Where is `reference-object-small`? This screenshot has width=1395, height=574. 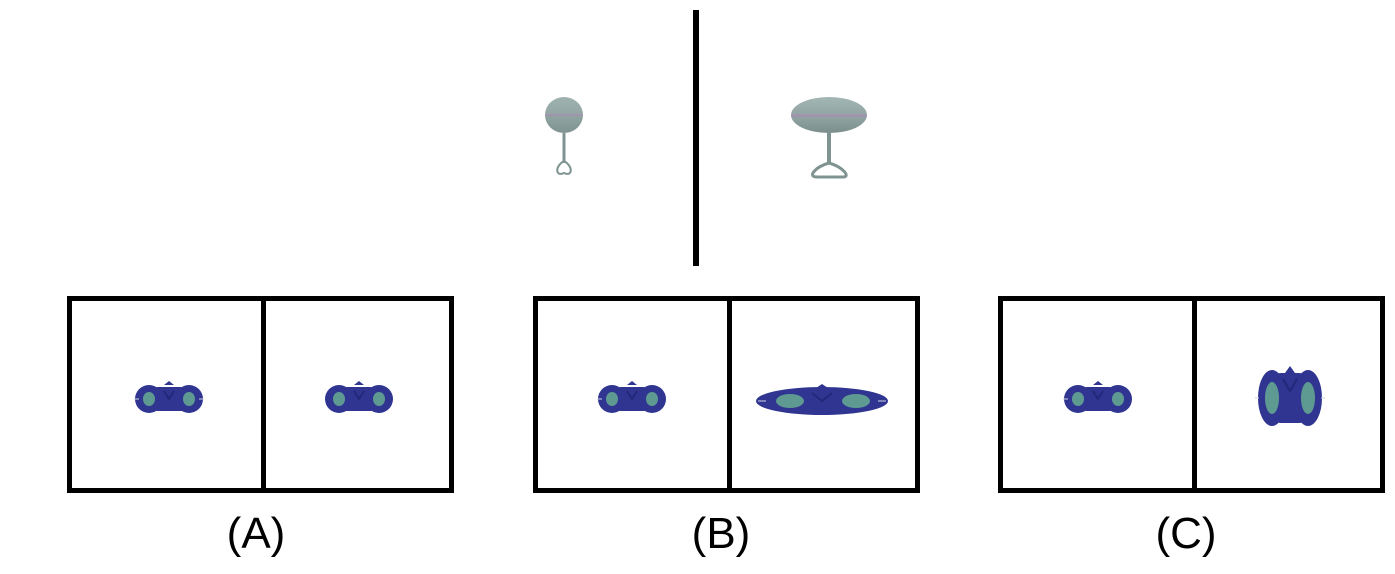
reference-object-small is located at coordinates (565, 140).